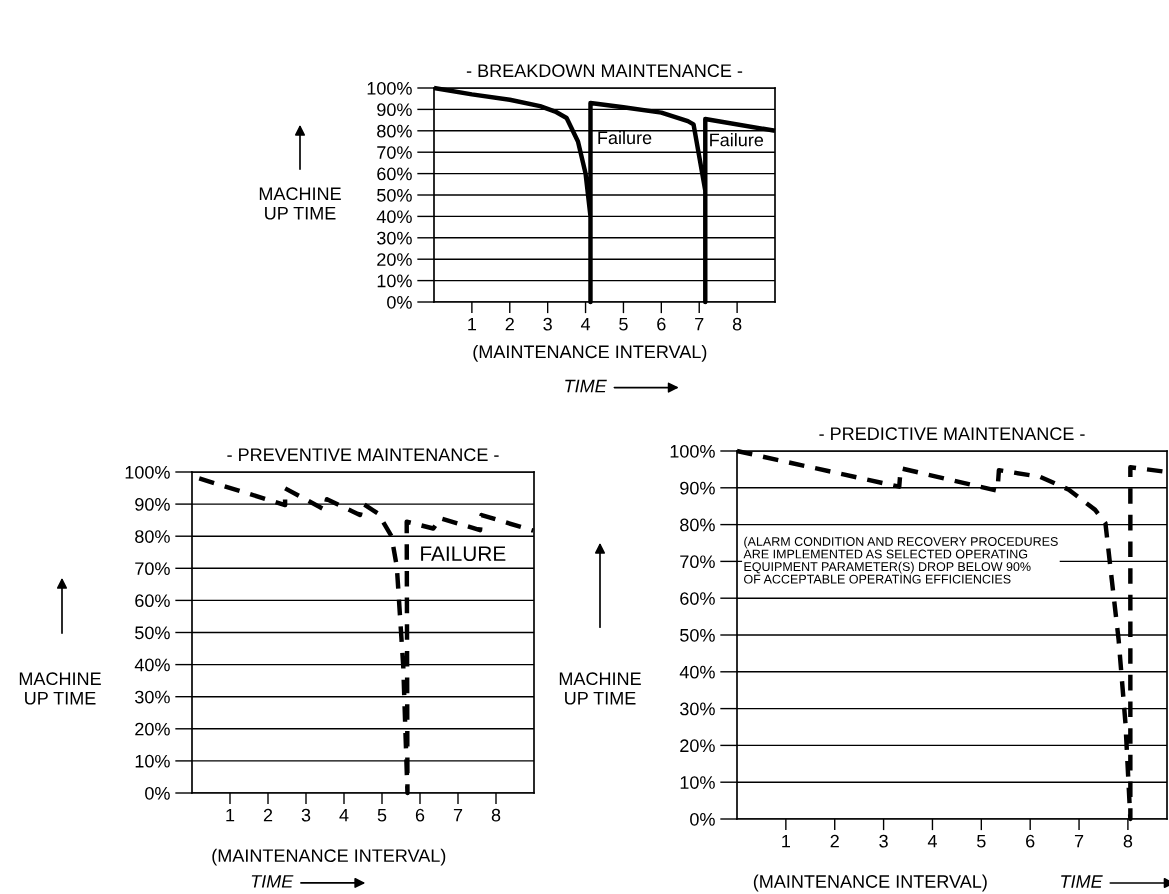 The image size is (1169, 894). I want to click on annotation: FAILURE, so click(463, 554).